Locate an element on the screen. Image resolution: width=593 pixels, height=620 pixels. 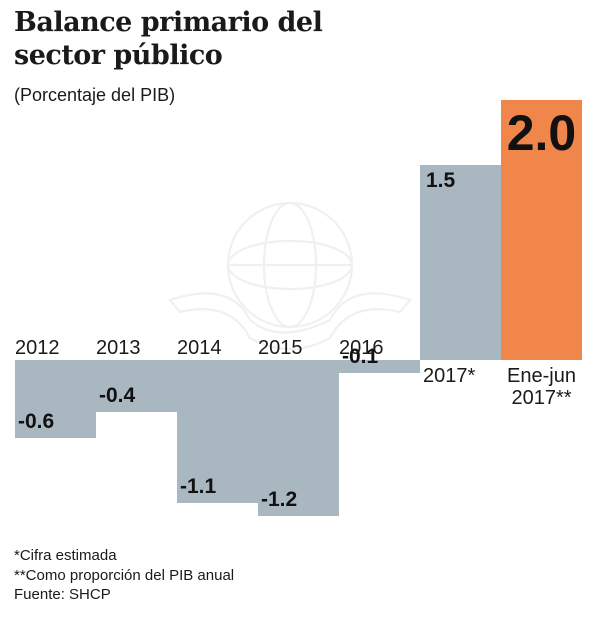
value-label-ene-jun-2017: 2.0 is located at coordinates (542, 133).